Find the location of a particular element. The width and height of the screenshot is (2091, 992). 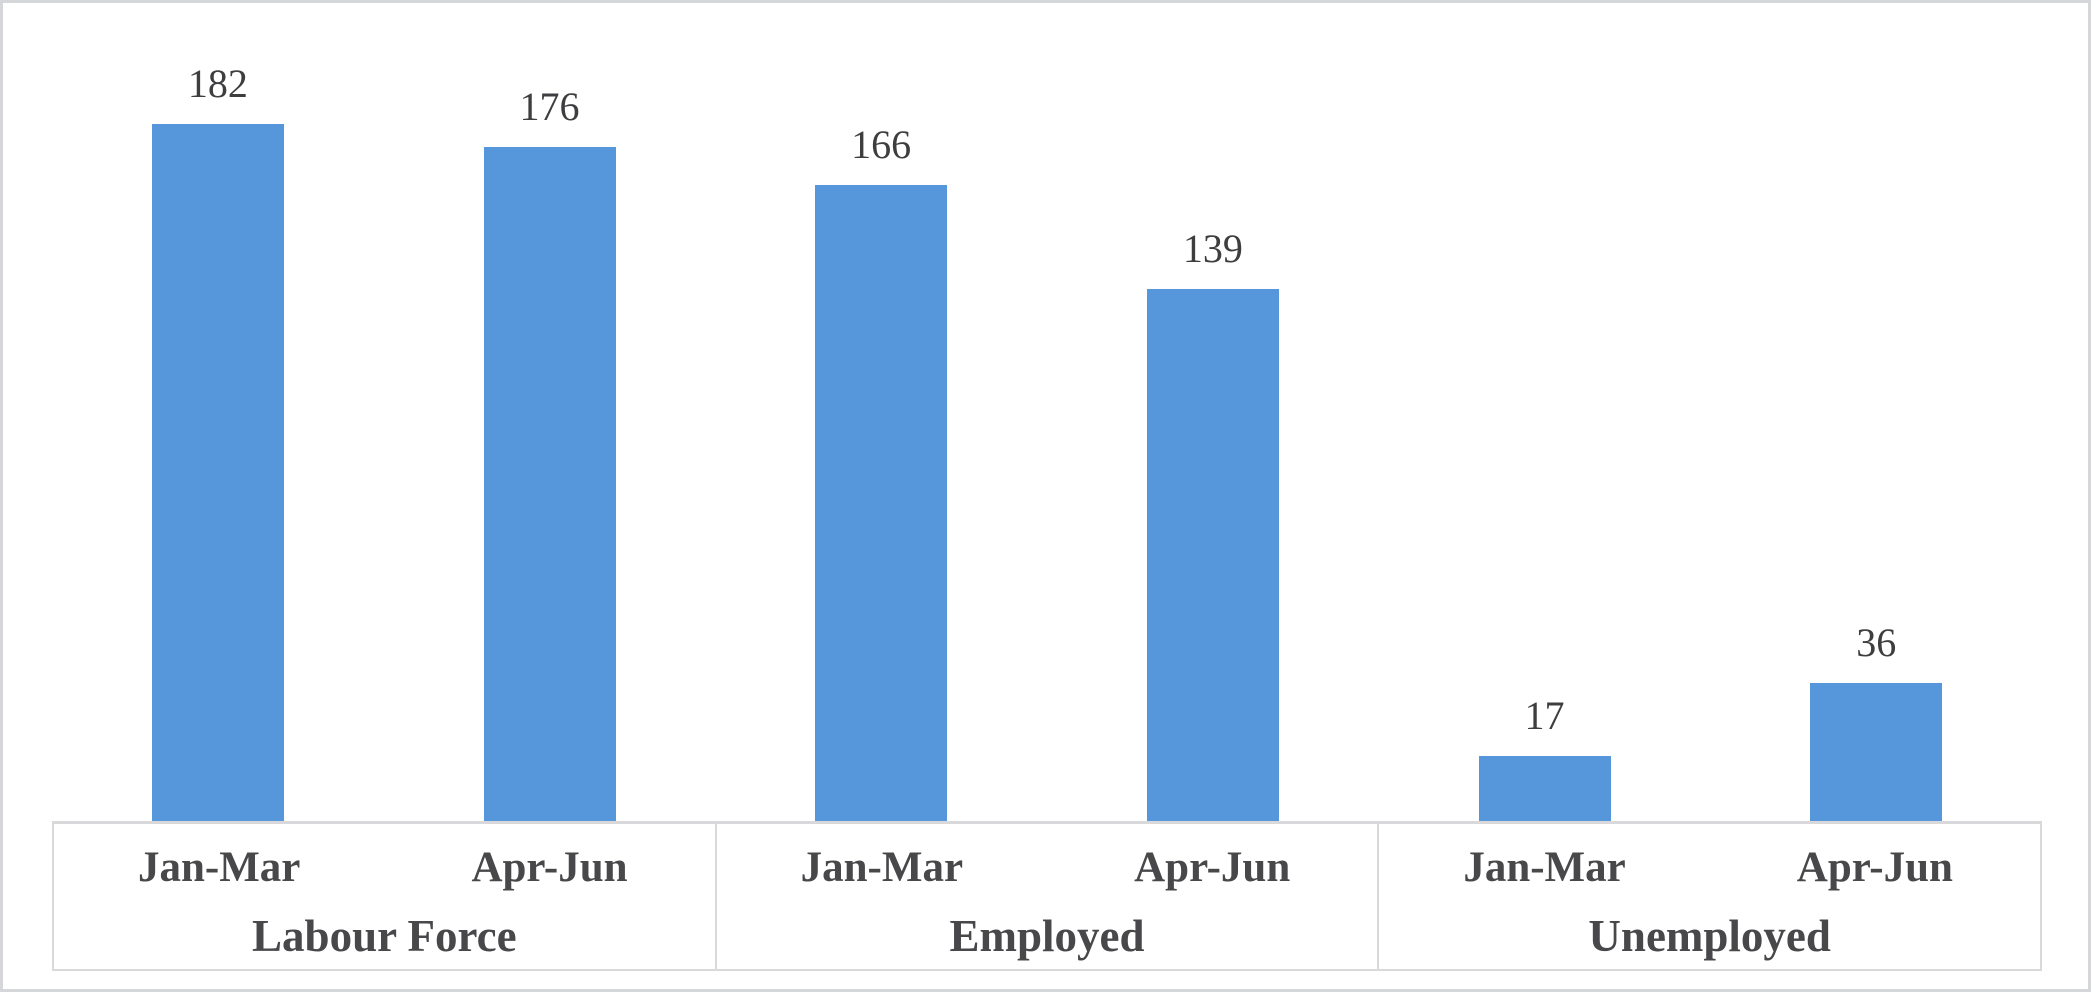

group-label: Labour Force is located at coordinates (384, 936).